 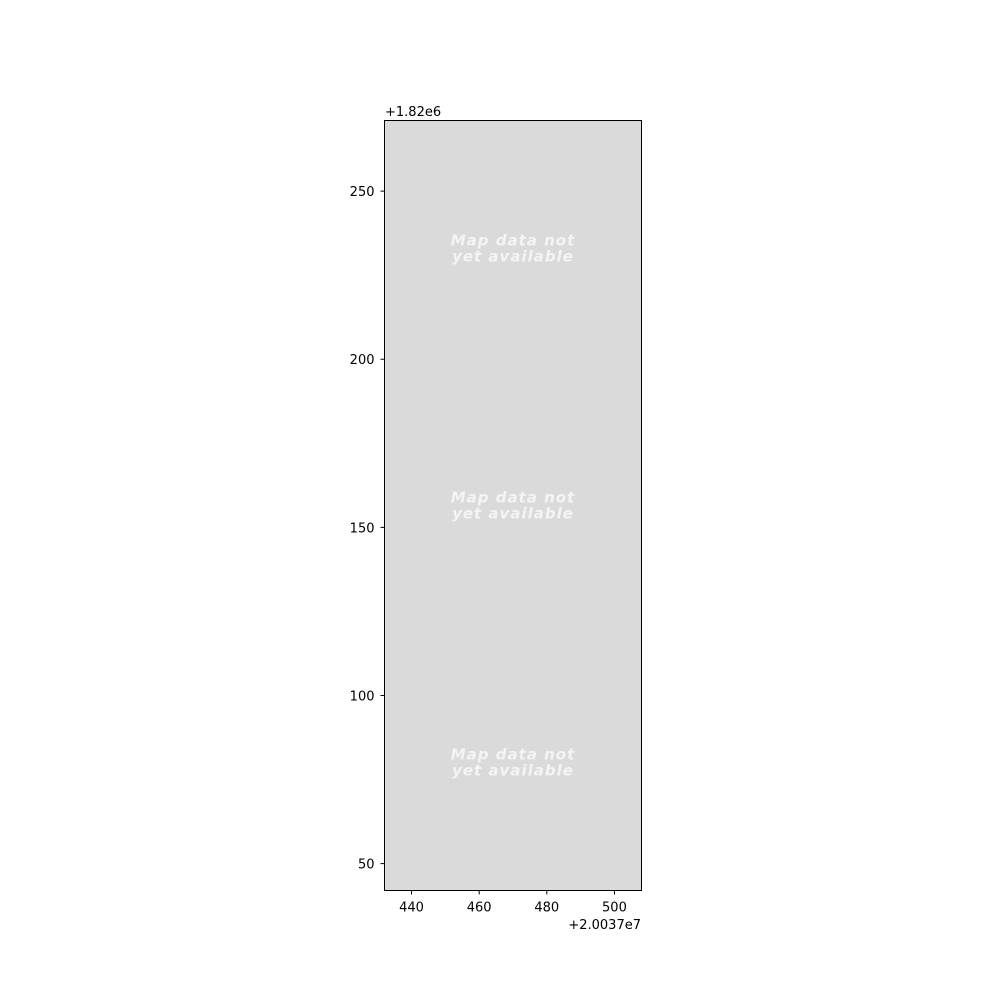 I want to click on y-axis: 50 100 150 200 250, so click(x=367, y=529).